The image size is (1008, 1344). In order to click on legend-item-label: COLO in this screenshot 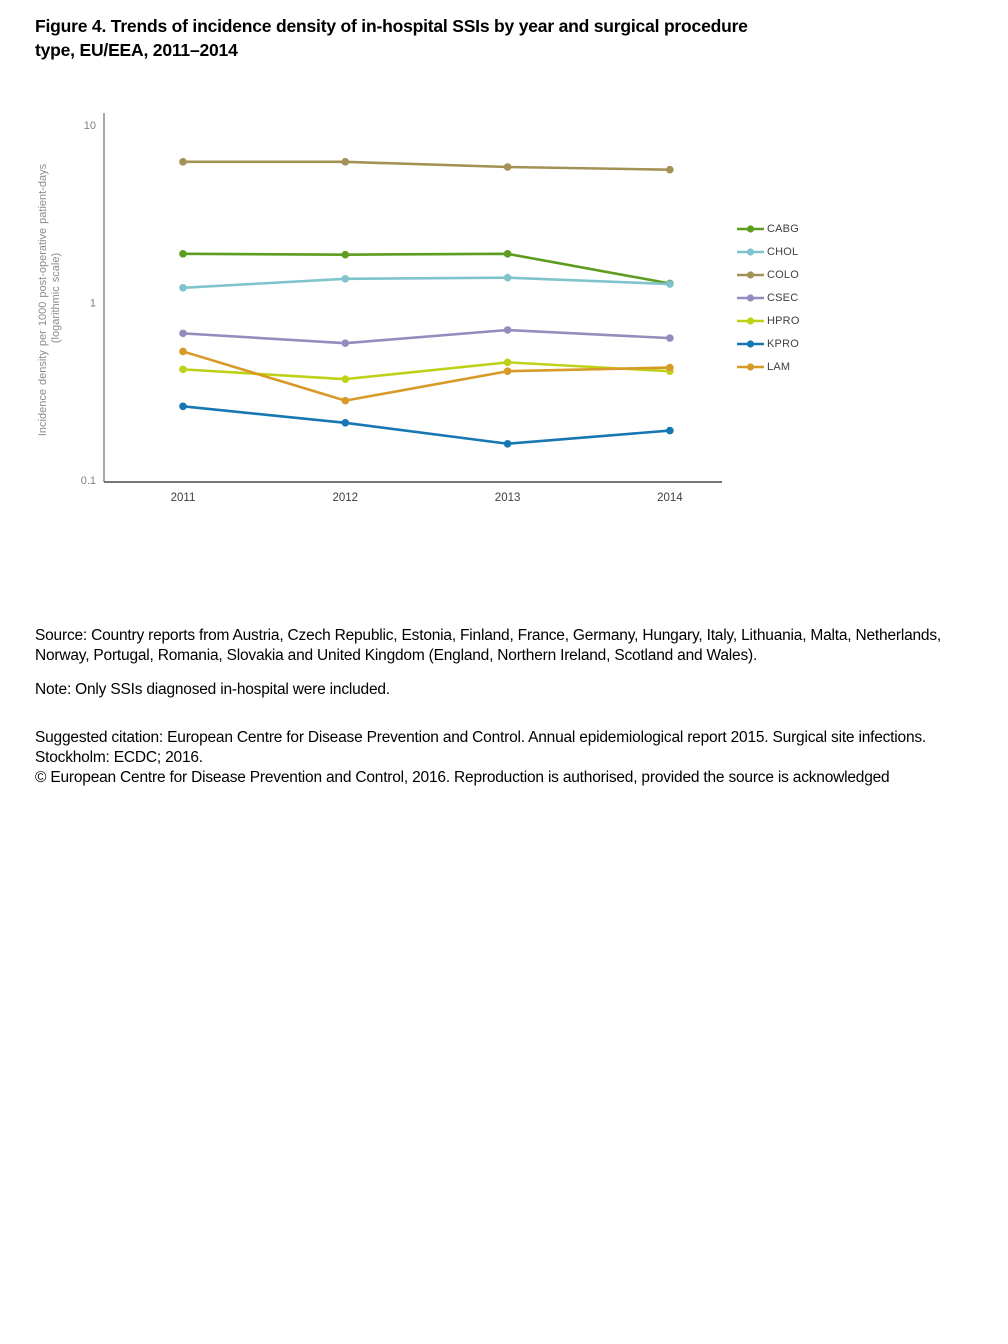, I will do `click(783, 275)`.